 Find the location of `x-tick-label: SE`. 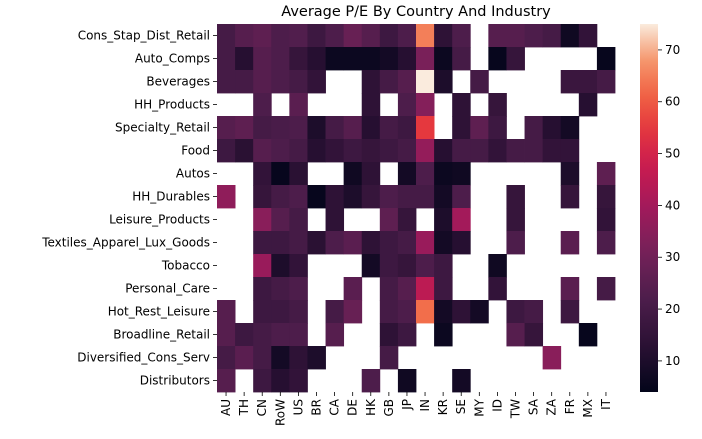

x-tick-label: SE is located at coordinates (461, 406).